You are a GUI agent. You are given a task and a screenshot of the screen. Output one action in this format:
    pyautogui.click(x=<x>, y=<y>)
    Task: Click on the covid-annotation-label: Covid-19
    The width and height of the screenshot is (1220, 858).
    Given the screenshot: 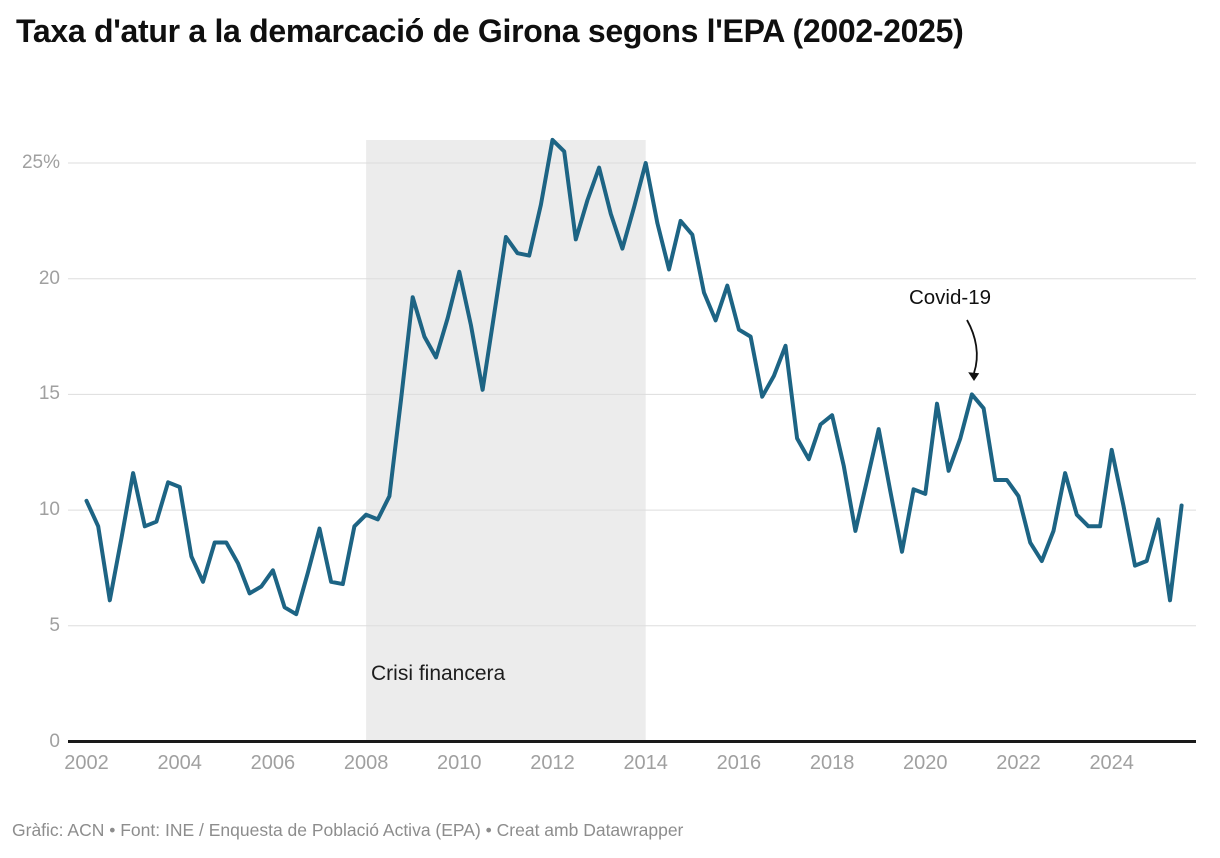 What is the action you would take?
    pyautogui.click(x=950, y=297)
    